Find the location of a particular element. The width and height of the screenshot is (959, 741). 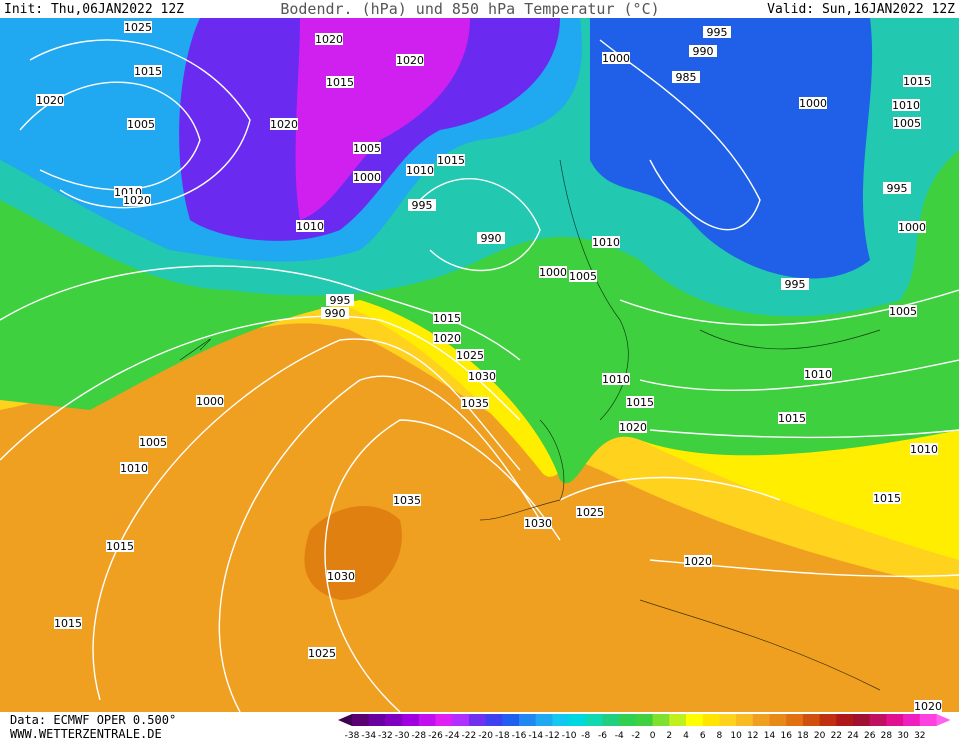

isobar-label: 990 is located at coordinates (335, 313).